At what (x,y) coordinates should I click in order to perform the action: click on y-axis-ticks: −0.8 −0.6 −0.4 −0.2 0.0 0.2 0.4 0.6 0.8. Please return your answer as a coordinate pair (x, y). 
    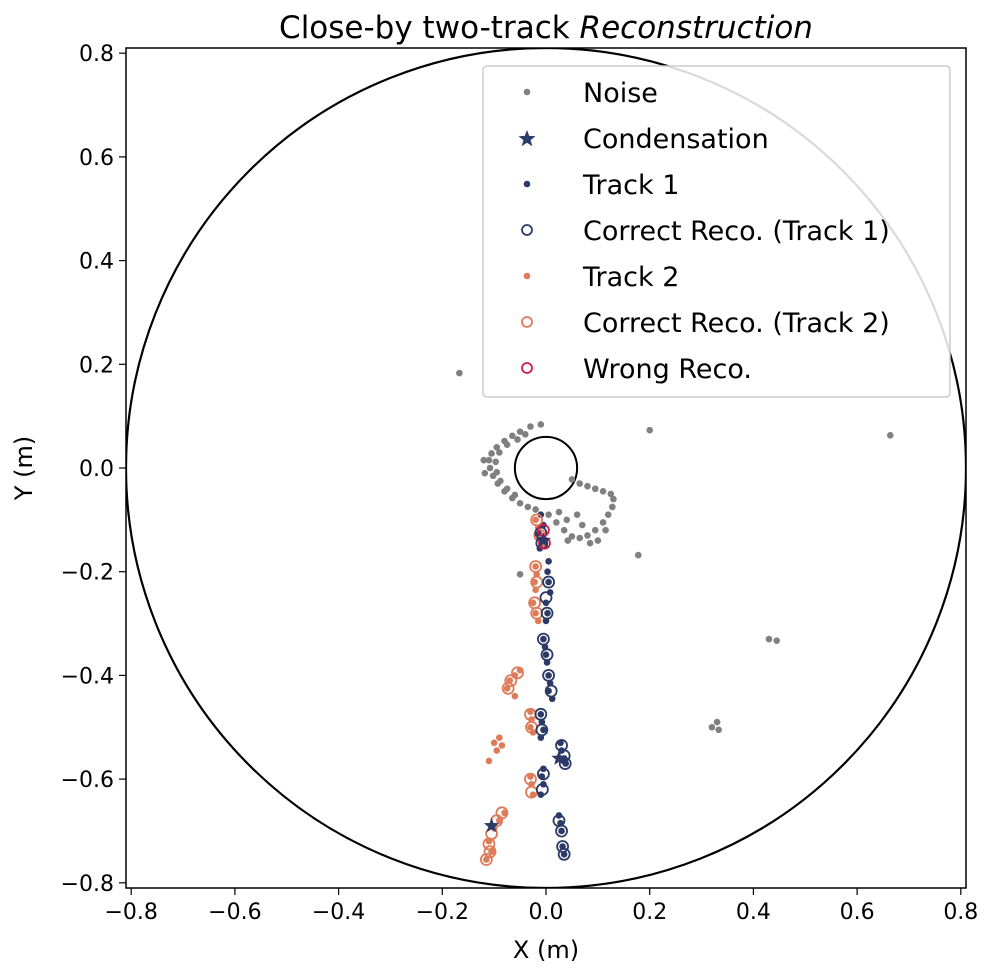
    Looking at the image, I should click on (93, 469).